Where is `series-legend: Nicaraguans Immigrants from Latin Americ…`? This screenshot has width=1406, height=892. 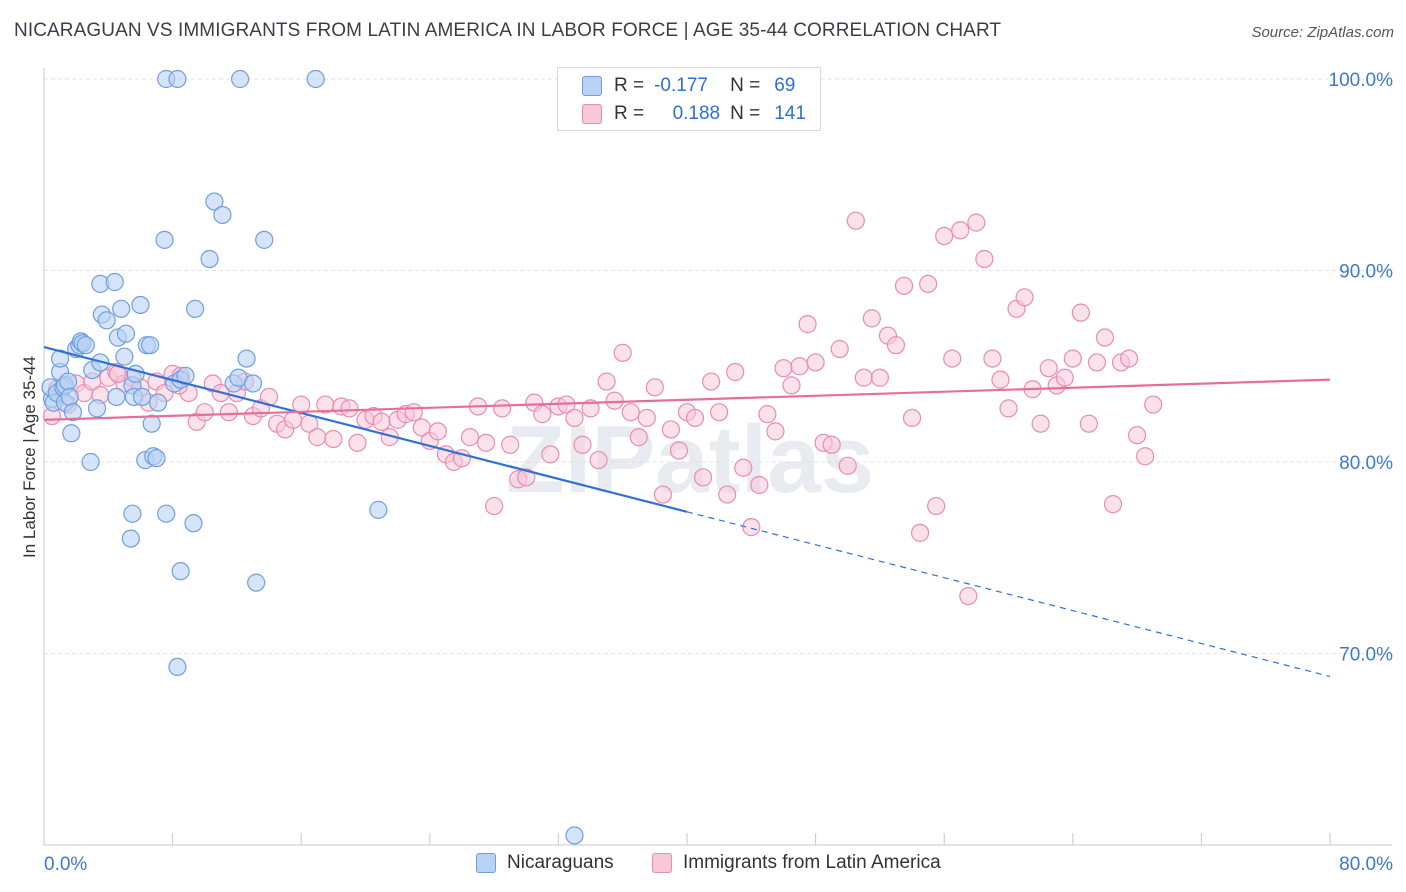
series-legend: Nicaraguans Immigrants from Latin Americ… is located at coordinates (703, 865).